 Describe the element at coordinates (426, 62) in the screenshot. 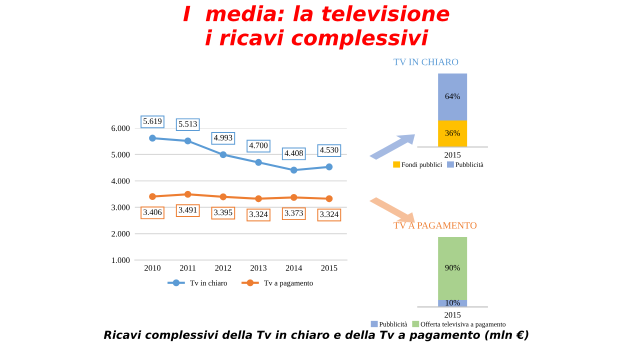

I see `chart-title: TV IN CHIARO` at that location.